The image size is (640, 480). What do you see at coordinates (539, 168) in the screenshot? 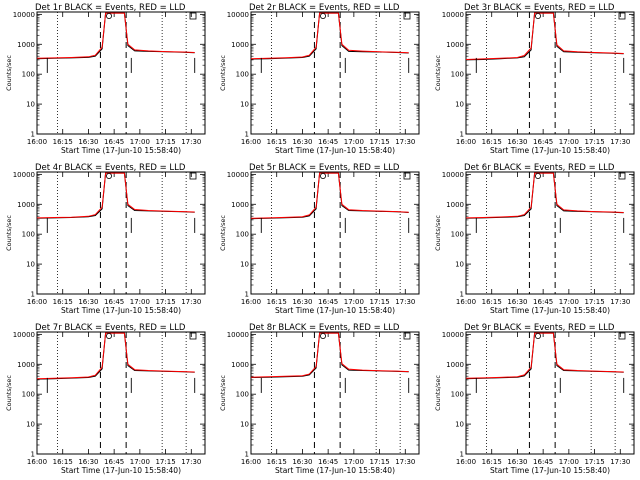
I see `chart-title: Det 6r BLACK = Events, RED = LLD` at bounding box center [539, 168].